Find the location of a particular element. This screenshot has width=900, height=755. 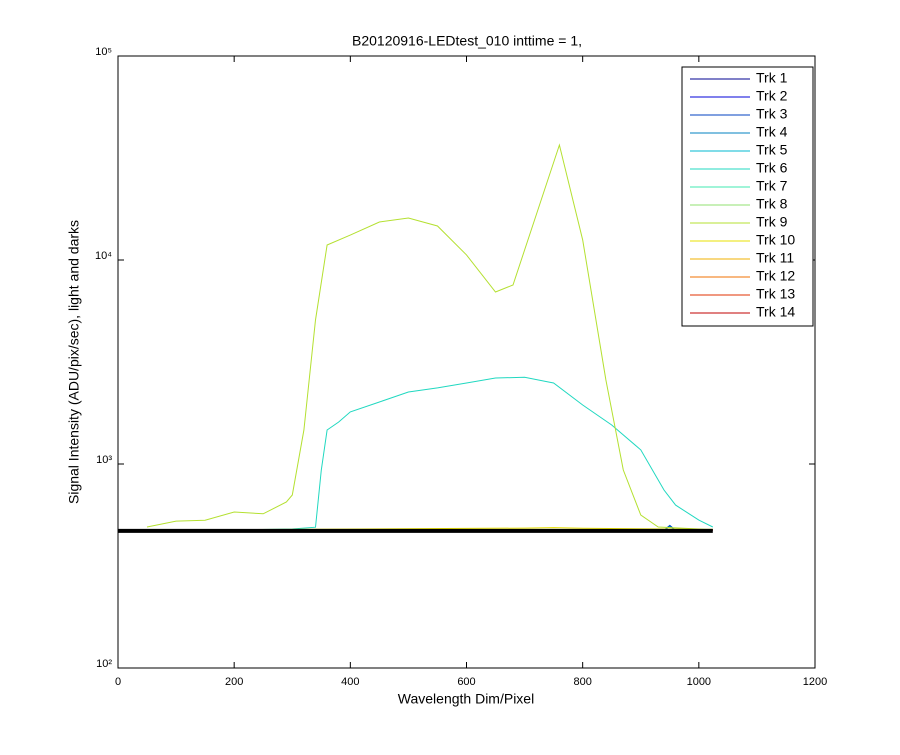

x-axis-label: Wavelength Dim/Pixel is located at coordinates (466, 699).